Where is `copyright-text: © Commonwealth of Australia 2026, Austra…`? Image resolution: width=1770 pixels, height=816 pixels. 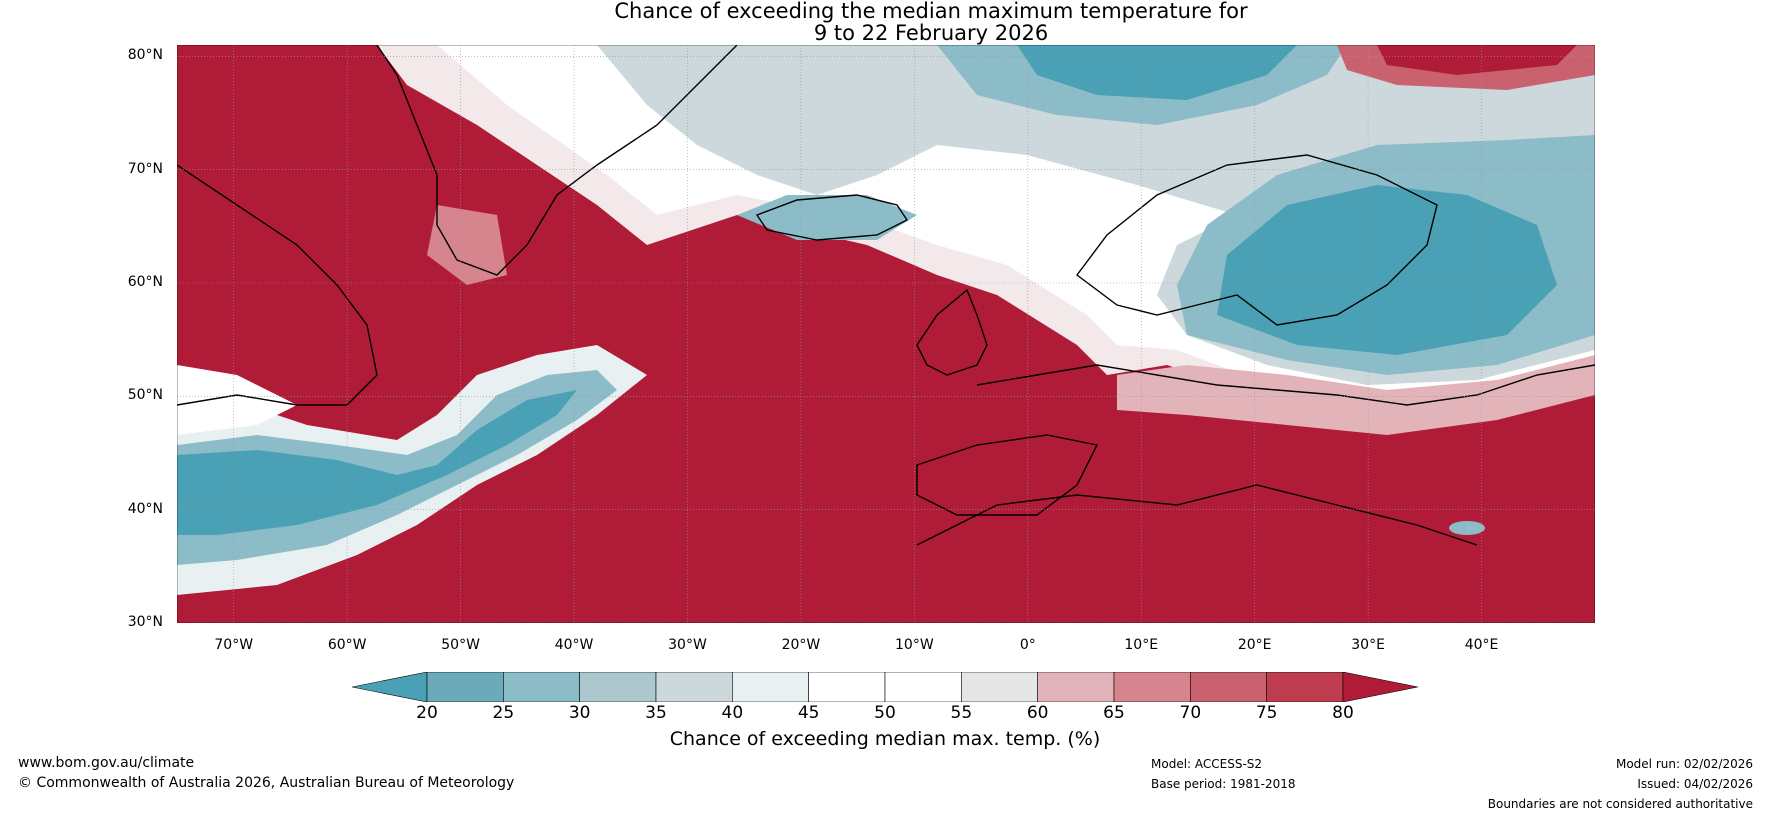 copyright-text: © Commonwealth of Australia 2026, Austra… is located at coordinates (266, 783).